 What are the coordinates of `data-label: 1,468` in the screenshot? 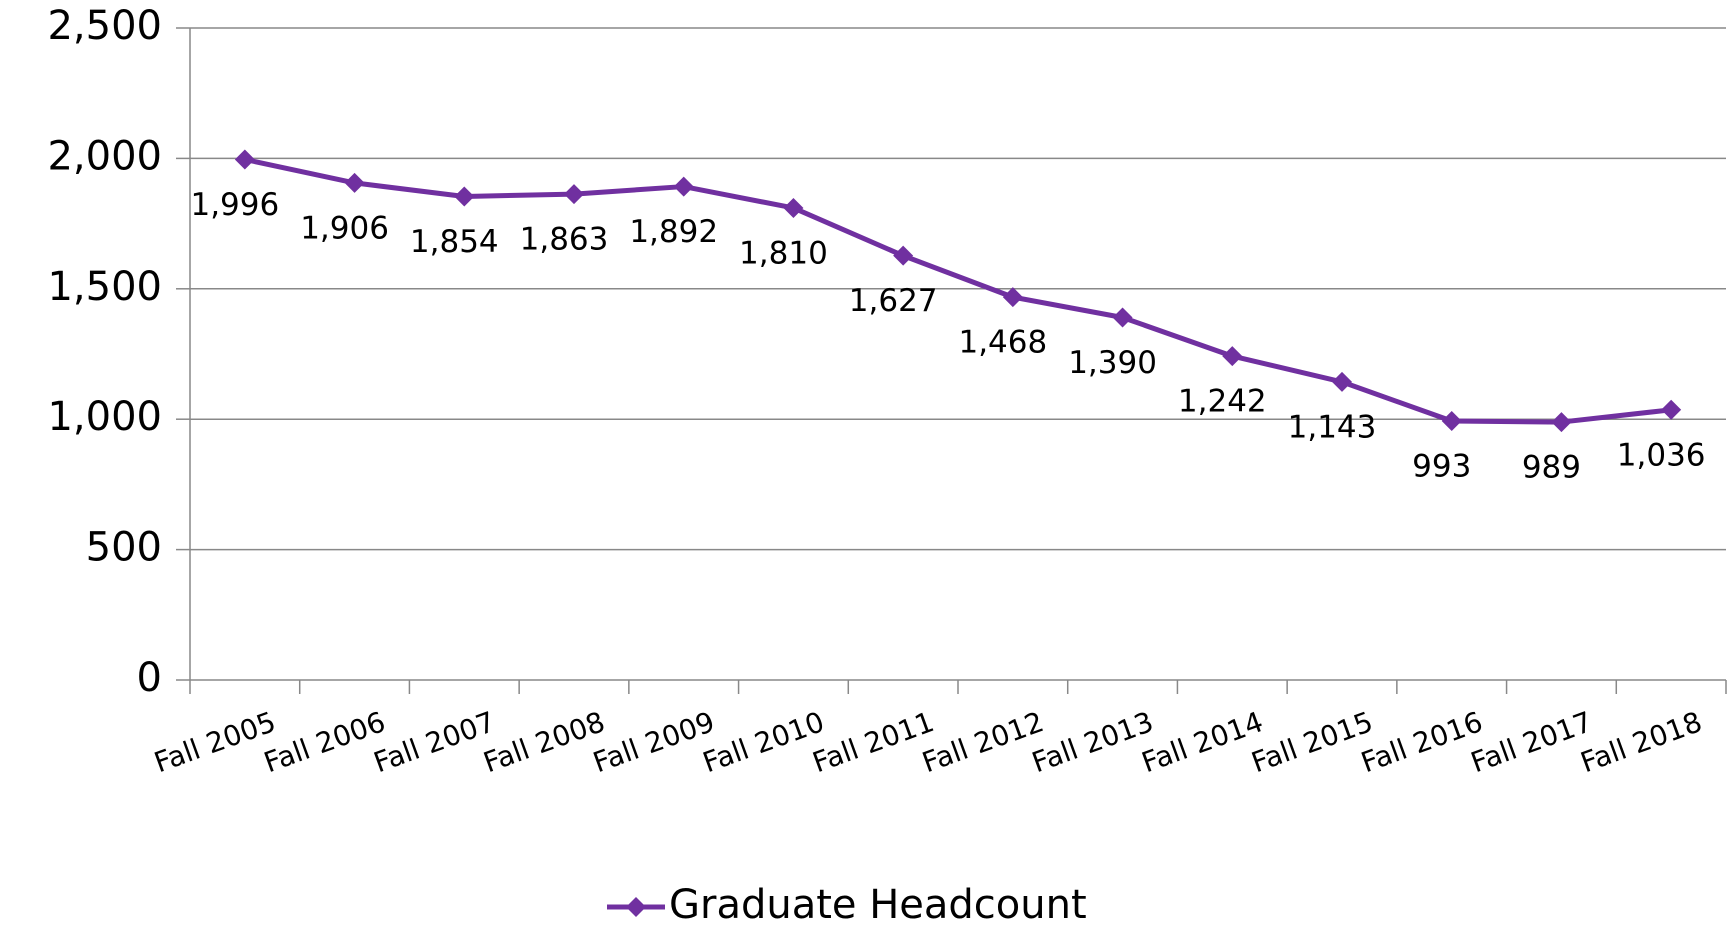 It's located at (1002, 343).